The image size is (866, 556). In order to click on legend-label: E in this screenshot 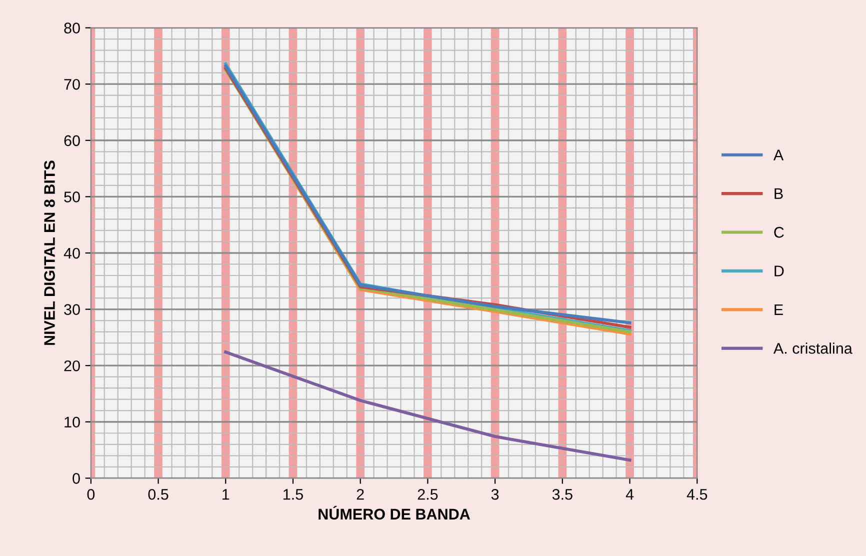, I will do `click(778, 309)`.